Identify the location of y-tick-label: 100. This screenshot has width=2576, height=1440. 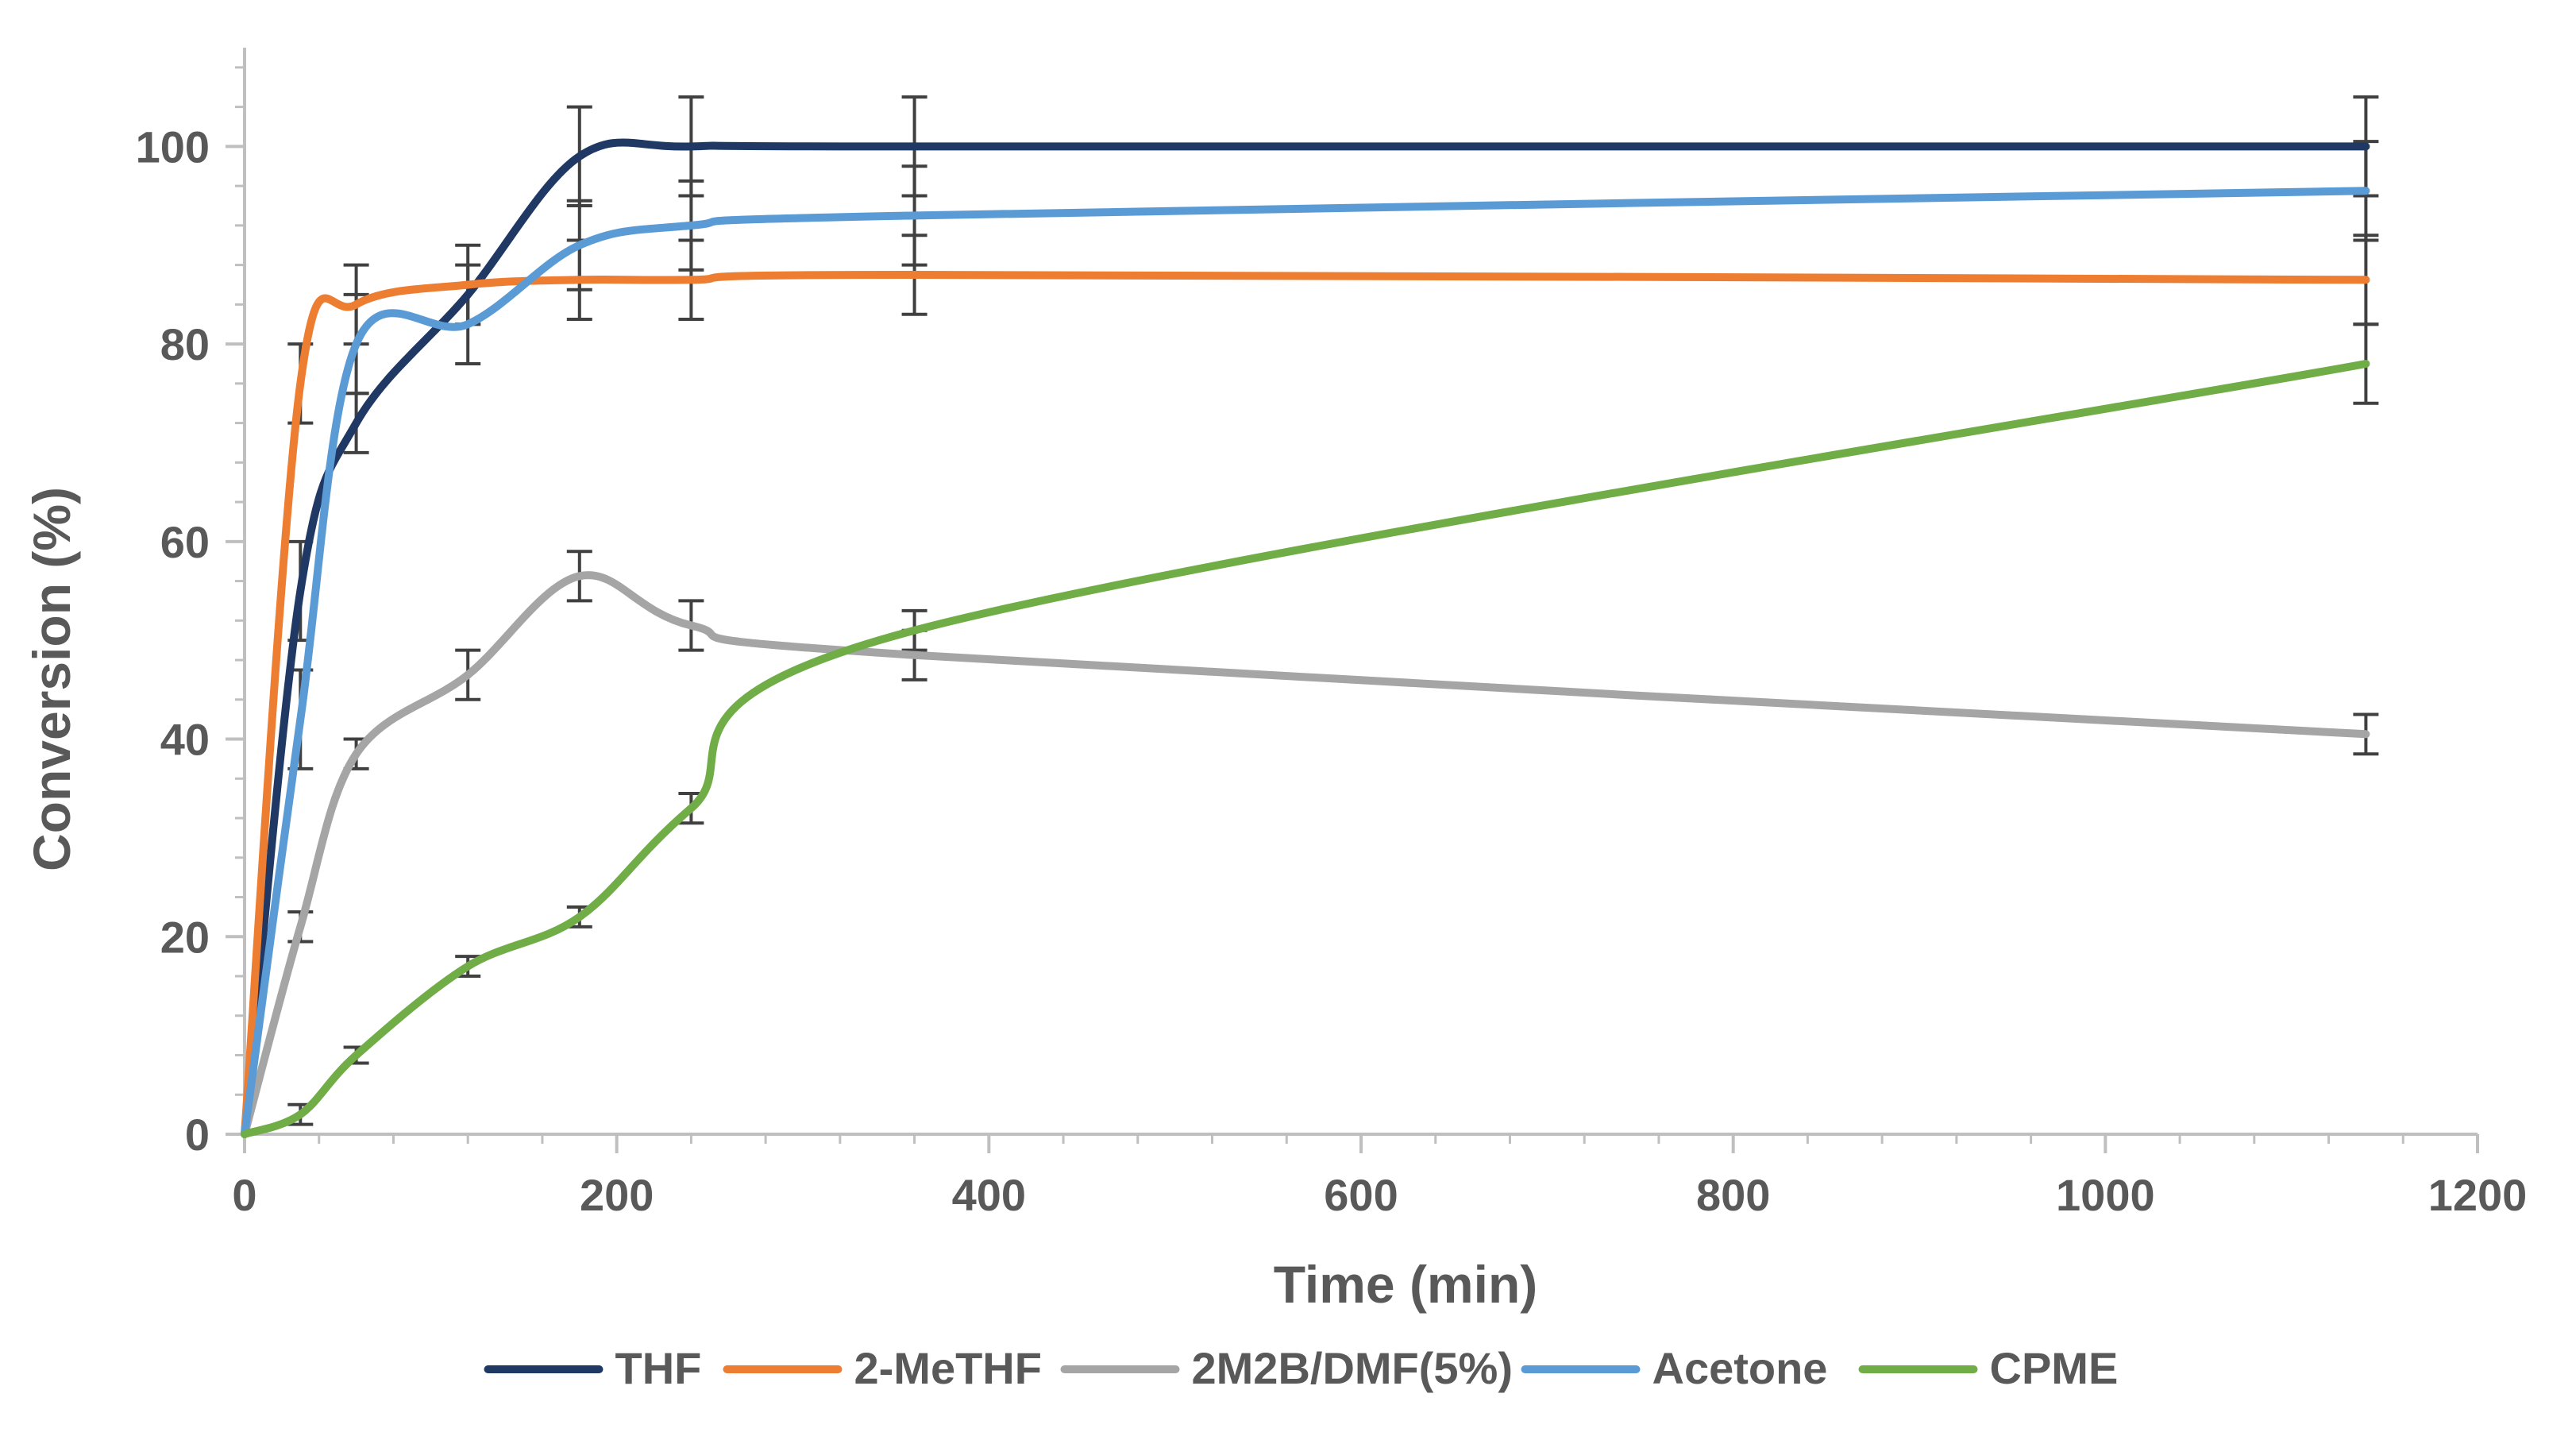
(173, 147).